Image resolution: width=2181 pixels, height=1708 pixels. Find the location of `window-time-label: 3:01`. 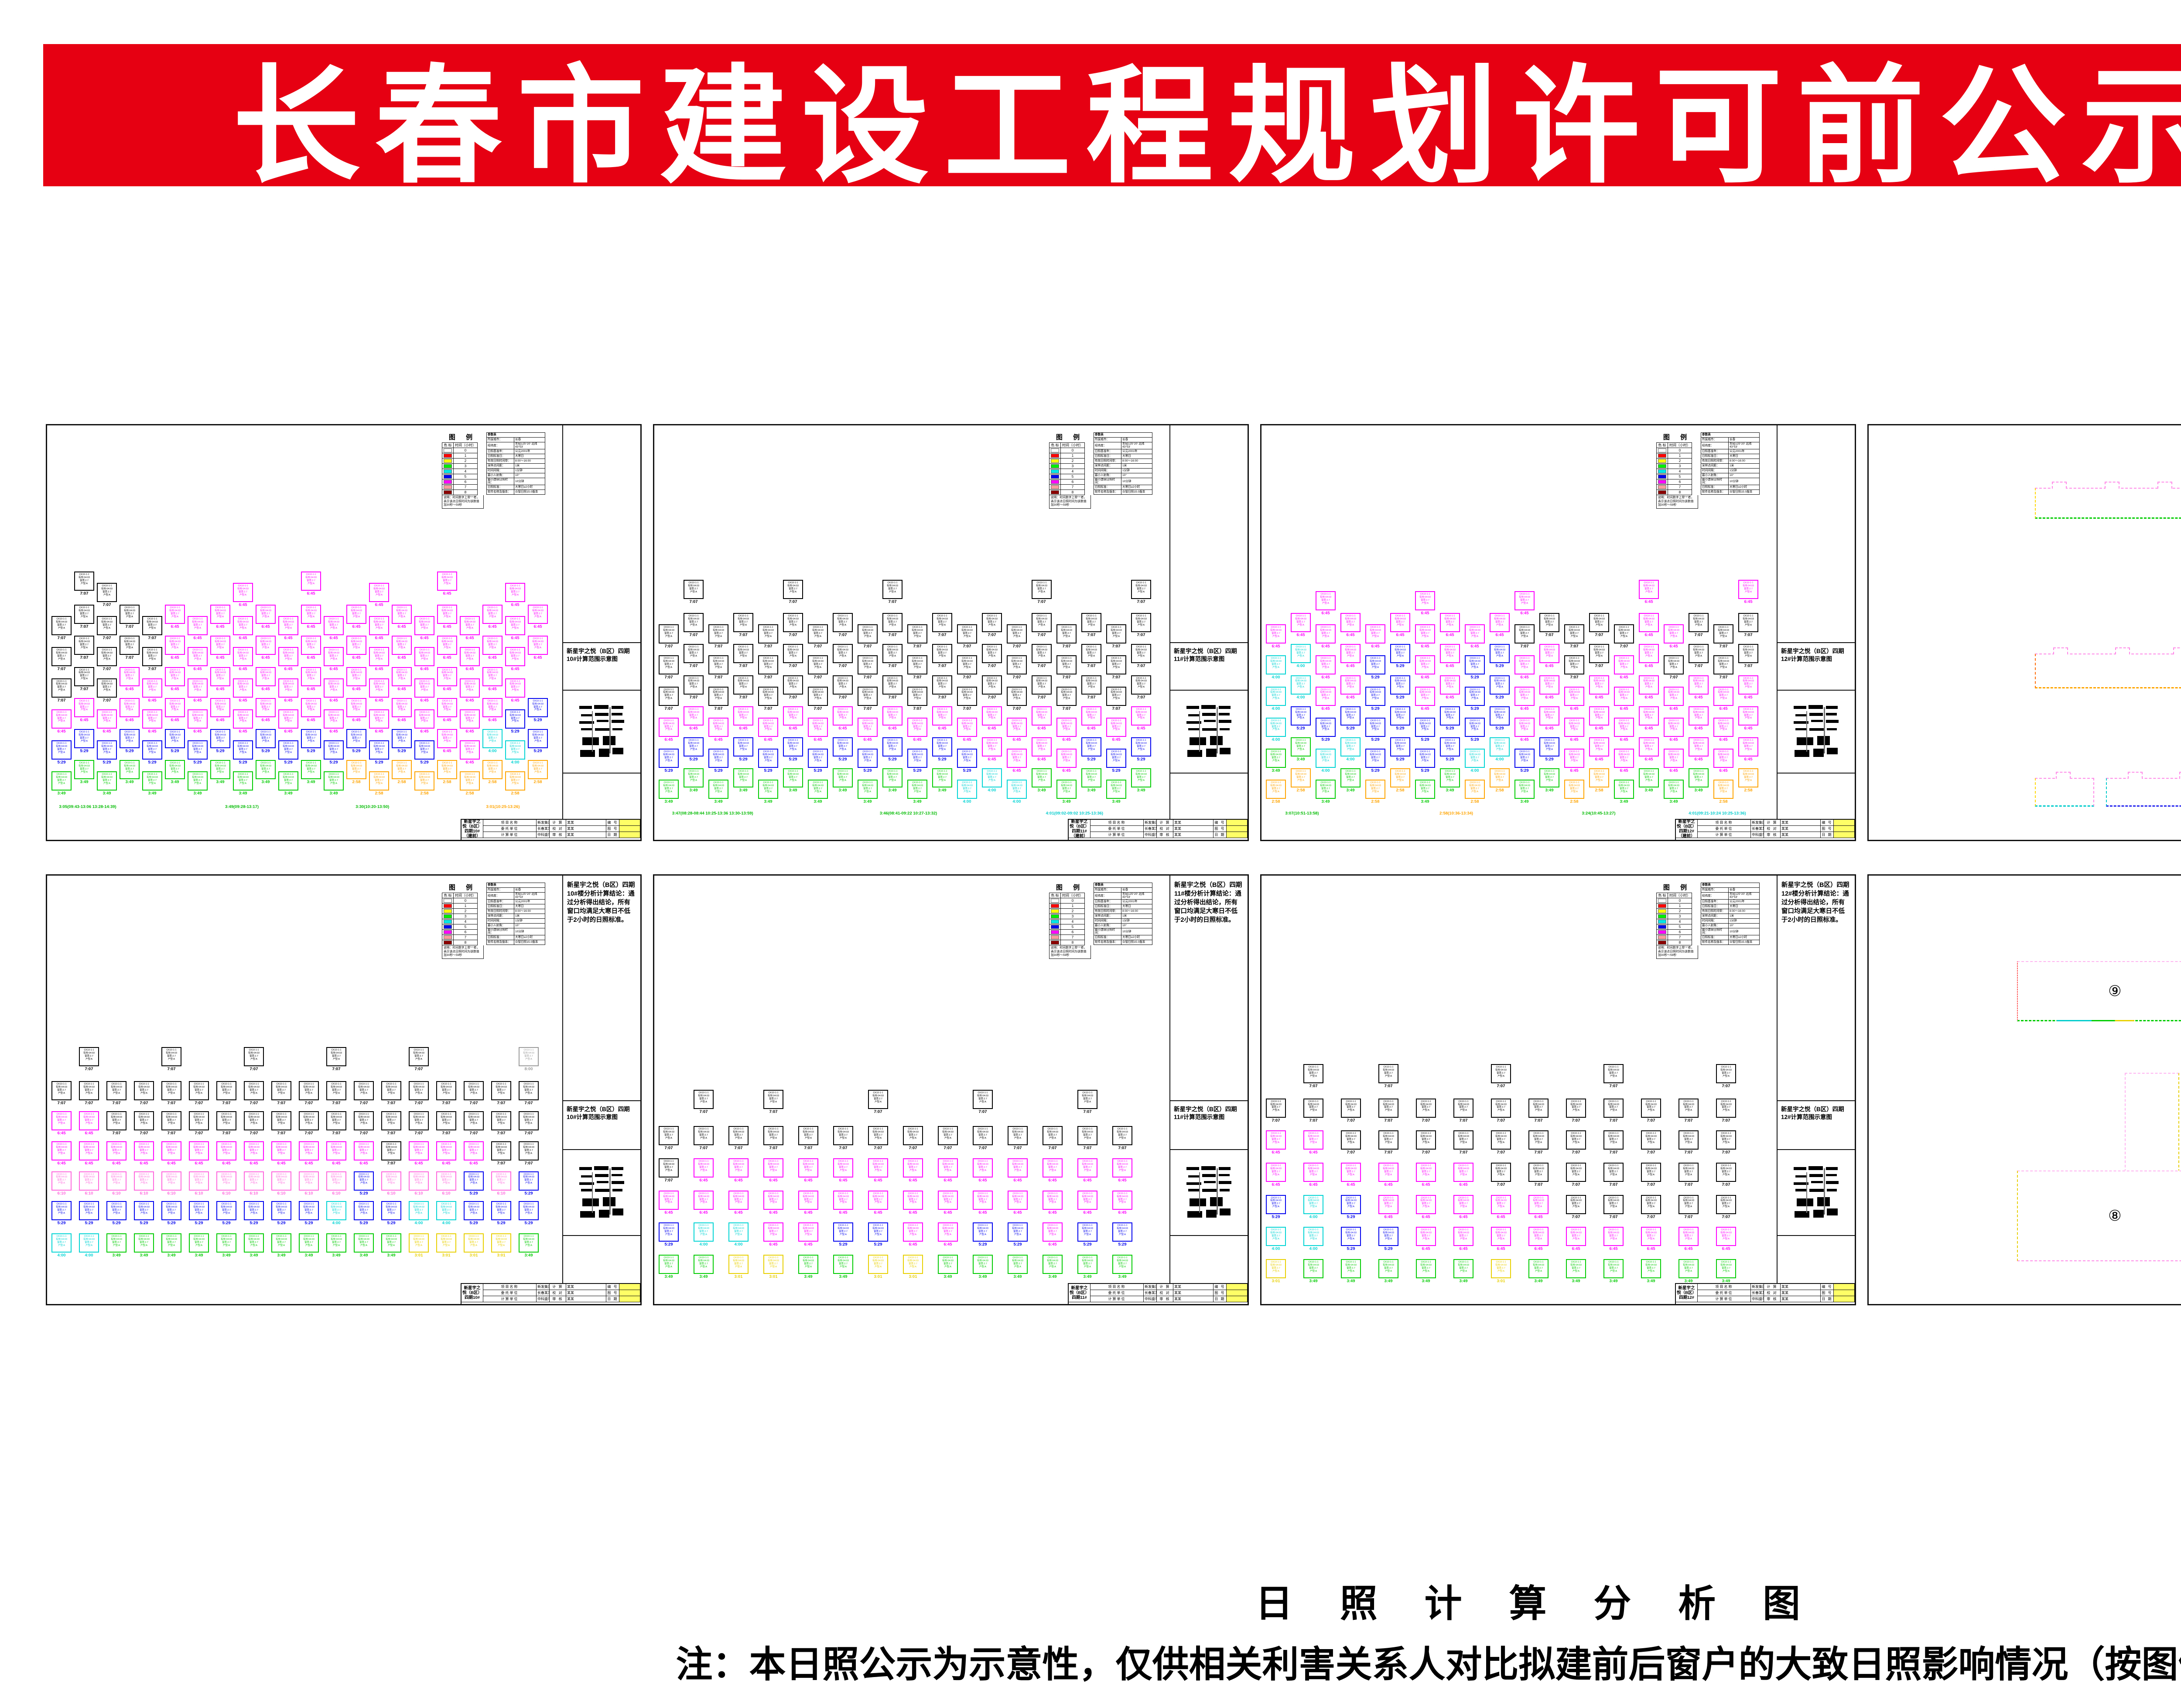

window-time-label: 3:01 is located at coordinates (473, 1256).